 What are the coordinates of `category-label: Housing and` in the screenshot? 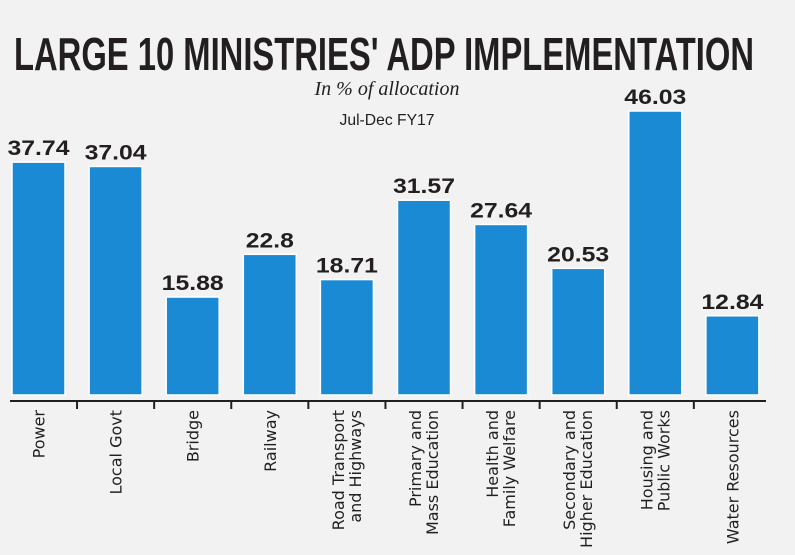 It's located at (646, 460).